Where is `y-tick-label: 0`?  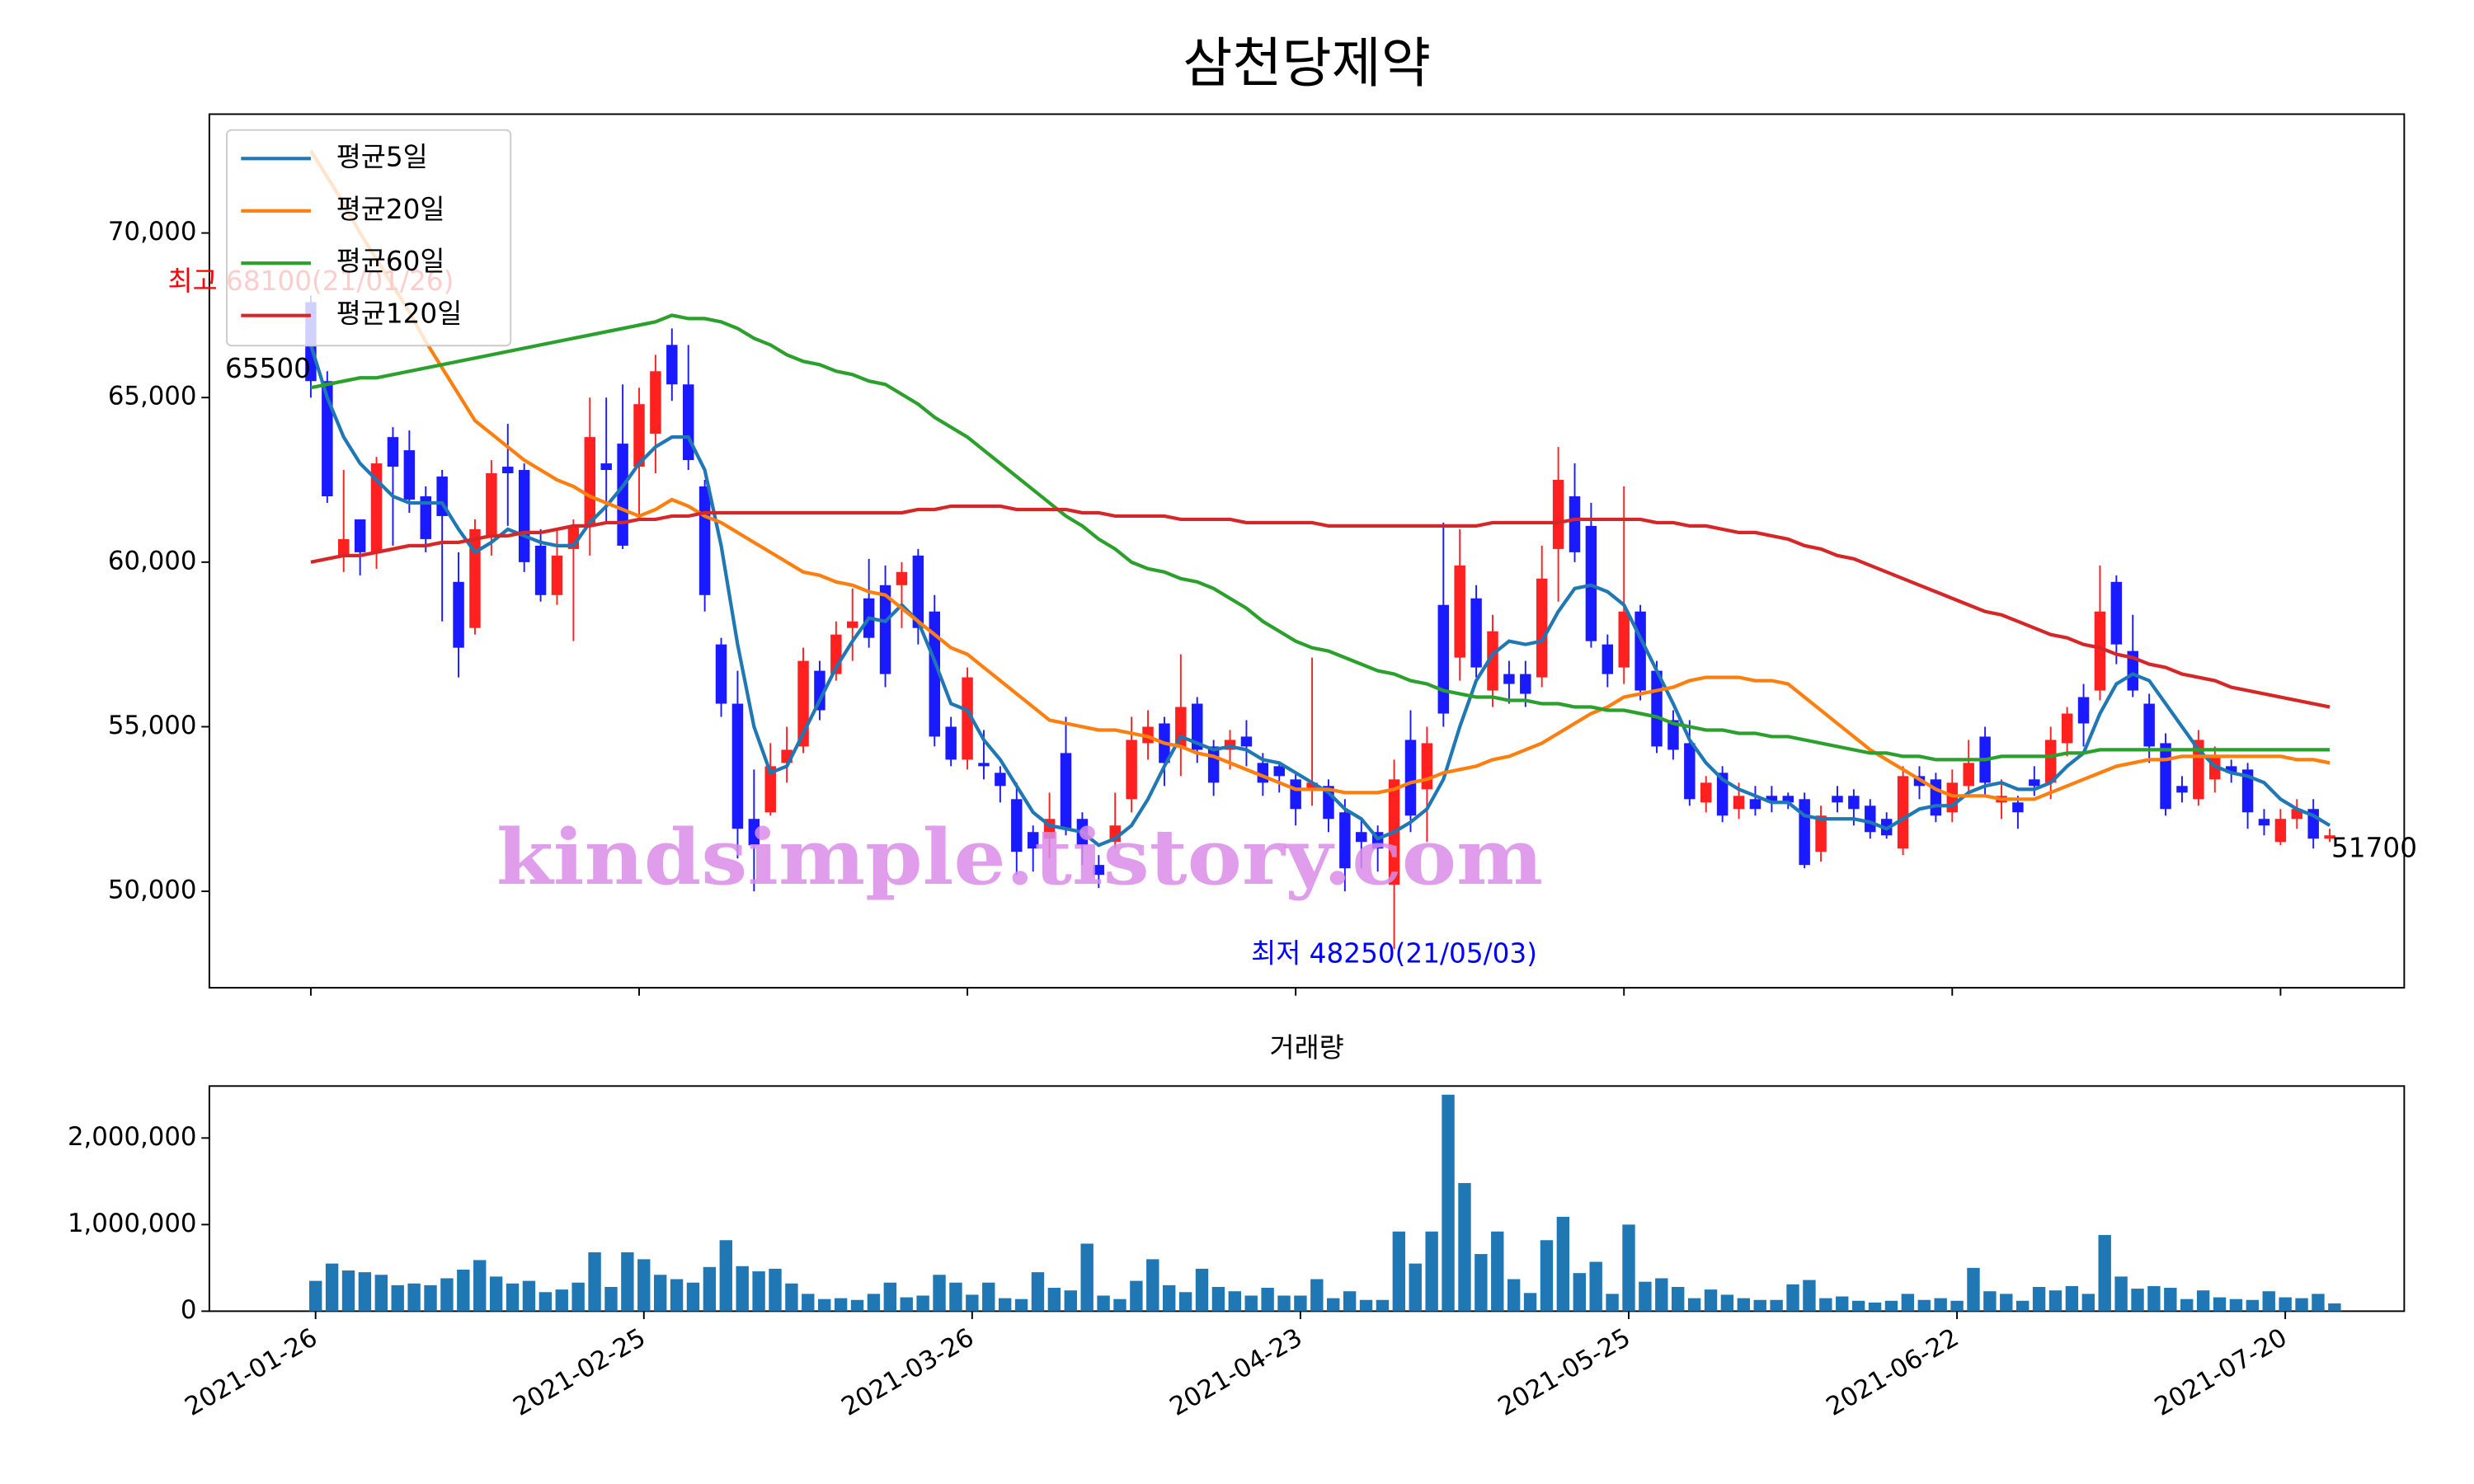
y-tick-label: 0 is located at coordinates (189, 1310).